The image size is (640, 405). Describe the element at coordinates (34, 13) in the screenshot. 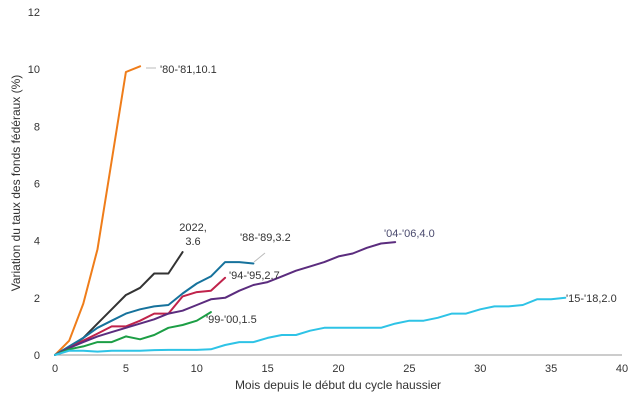

I see `y-tick-label: 12` at that location.